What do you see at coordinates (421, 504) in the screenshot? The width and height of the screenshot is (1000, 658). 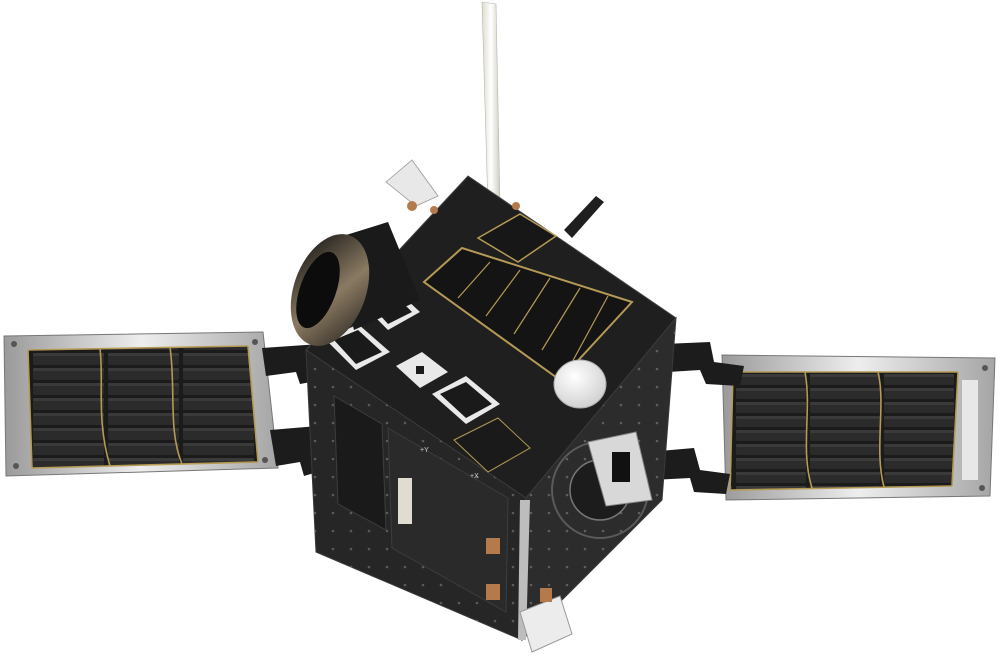 I see `body-left-solar-strips` at bounding box center [421, 504].